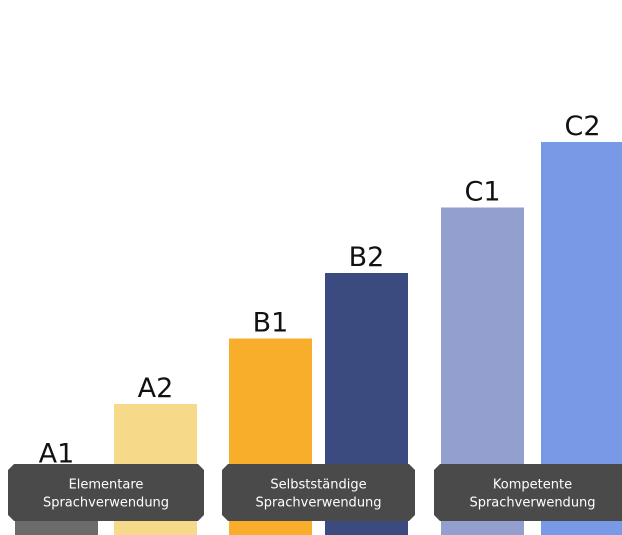 This screenshot has width=622, height=535. I want to click on bar-label-a2: A2, so click(156, 388).